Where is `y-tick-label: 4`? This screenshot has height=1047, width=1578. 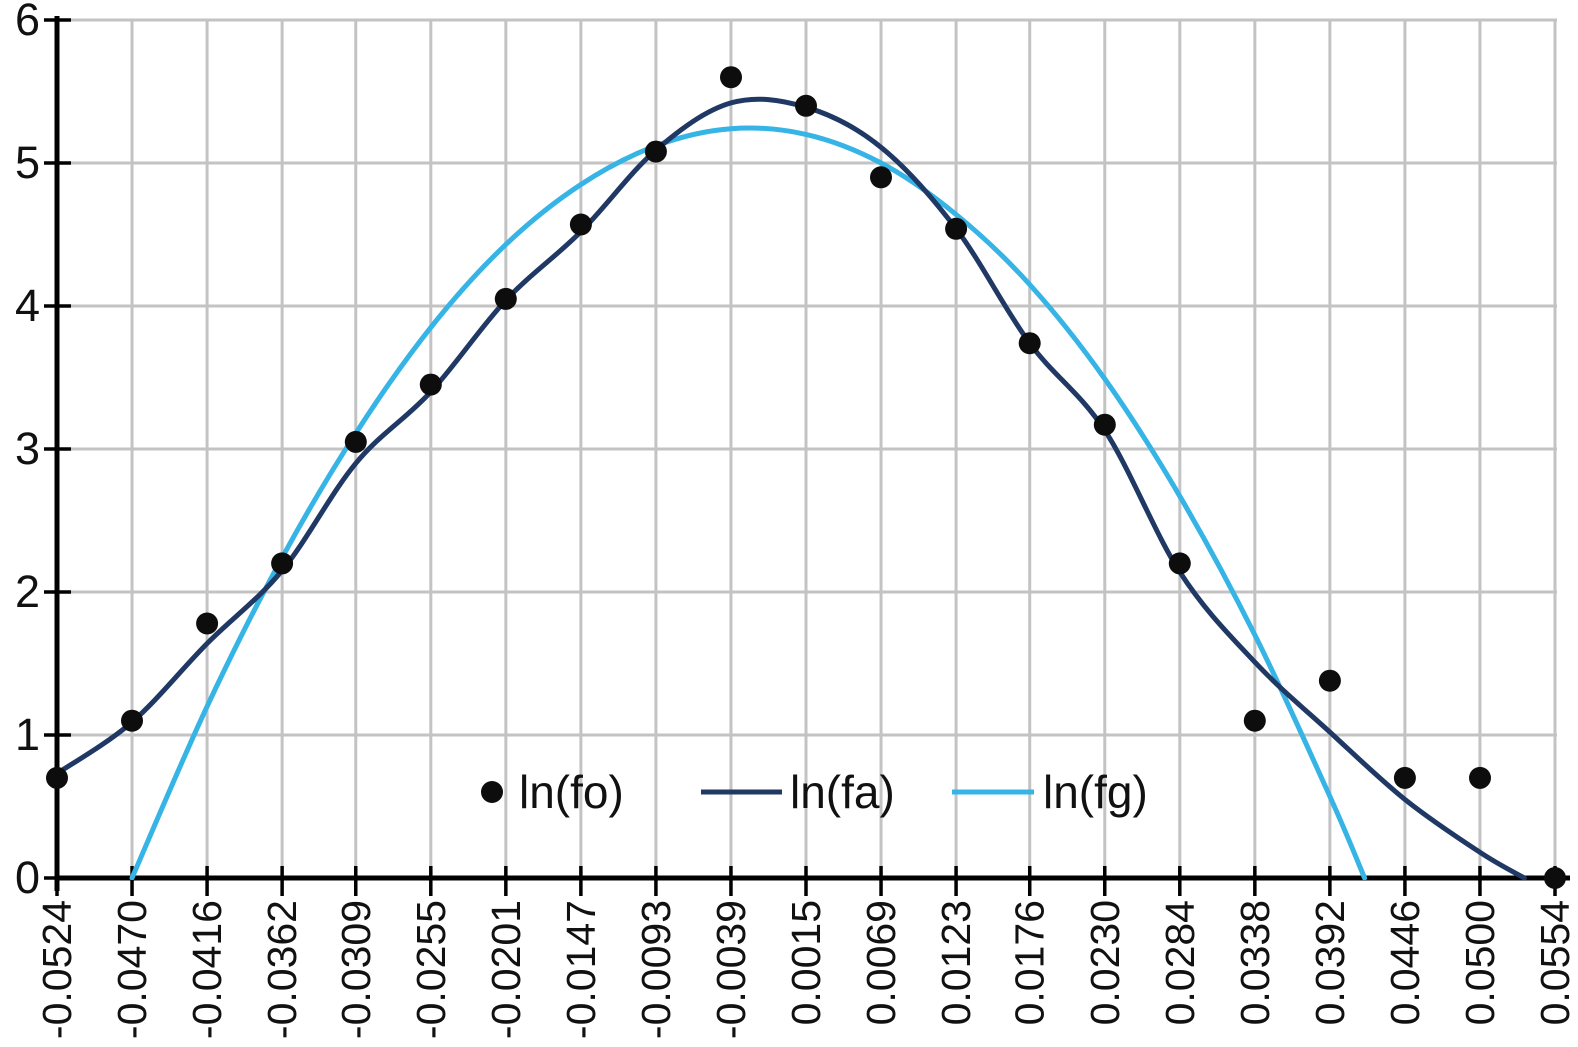
y-tick-label: 4 is located at coordinates (27, 305).